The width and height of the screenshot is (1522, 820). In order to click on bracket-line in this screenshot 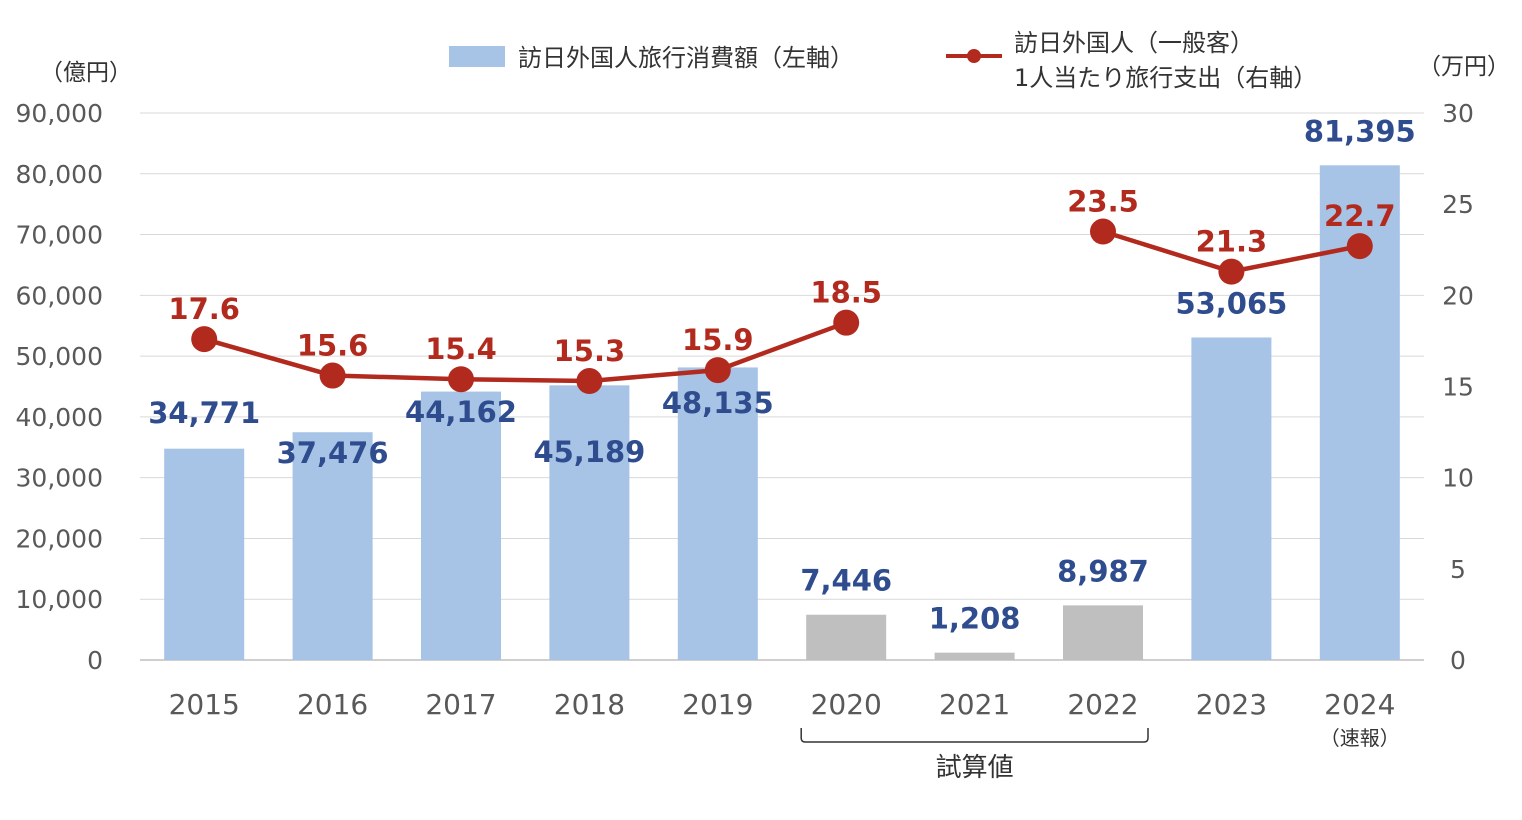, I will do `click(974, 735)`.